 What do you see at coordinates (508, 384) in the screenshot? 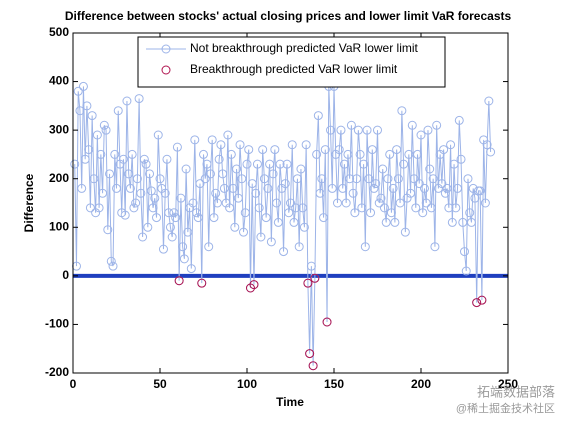
I see `x-tick-label: 250` at bounding box center [508, 384].